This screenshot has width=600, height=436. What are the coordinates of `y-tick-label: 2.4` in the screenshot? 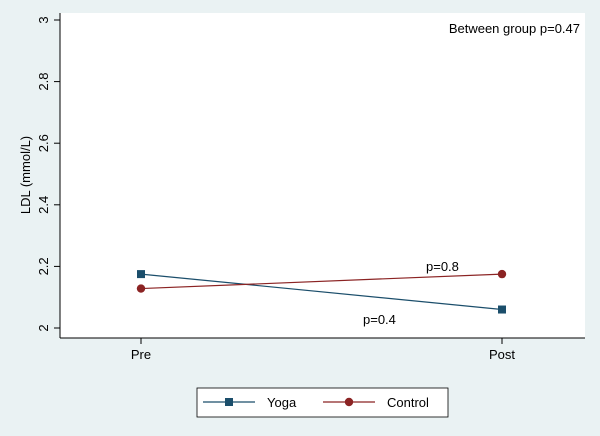 It's located at (43, 205).